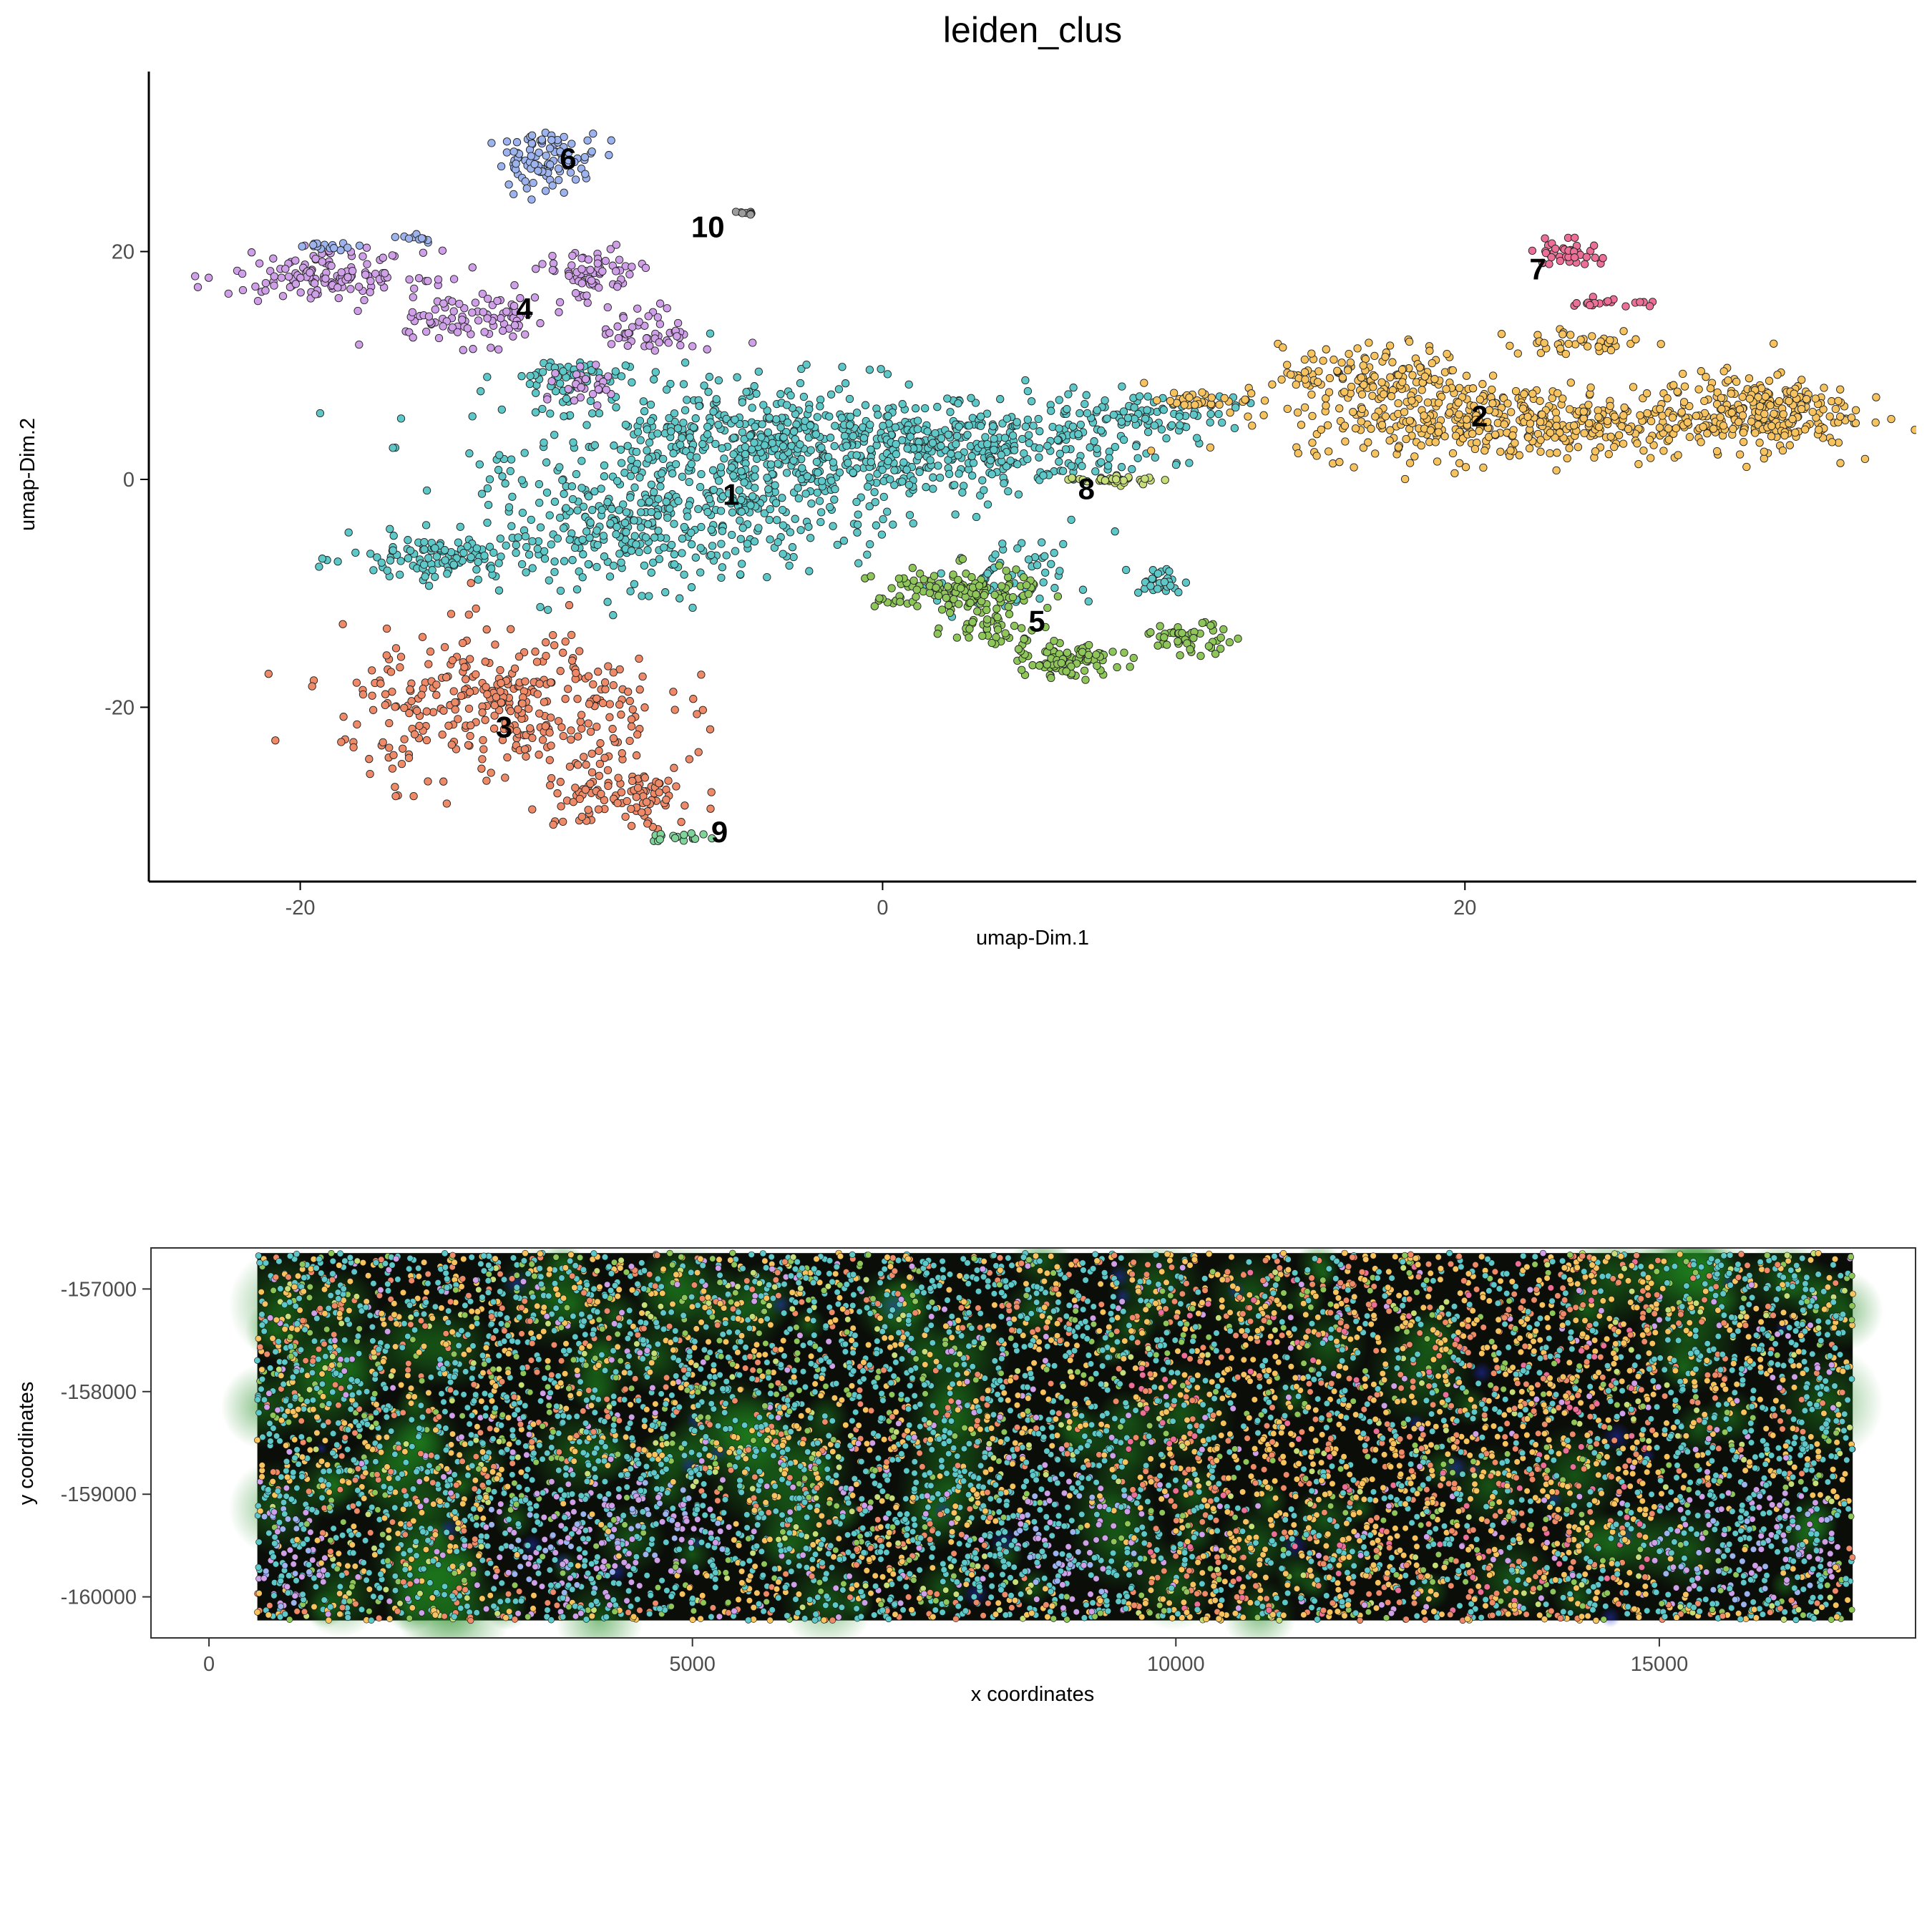  I want to click on chart-title: leiden_clus, so click(1032, 30).